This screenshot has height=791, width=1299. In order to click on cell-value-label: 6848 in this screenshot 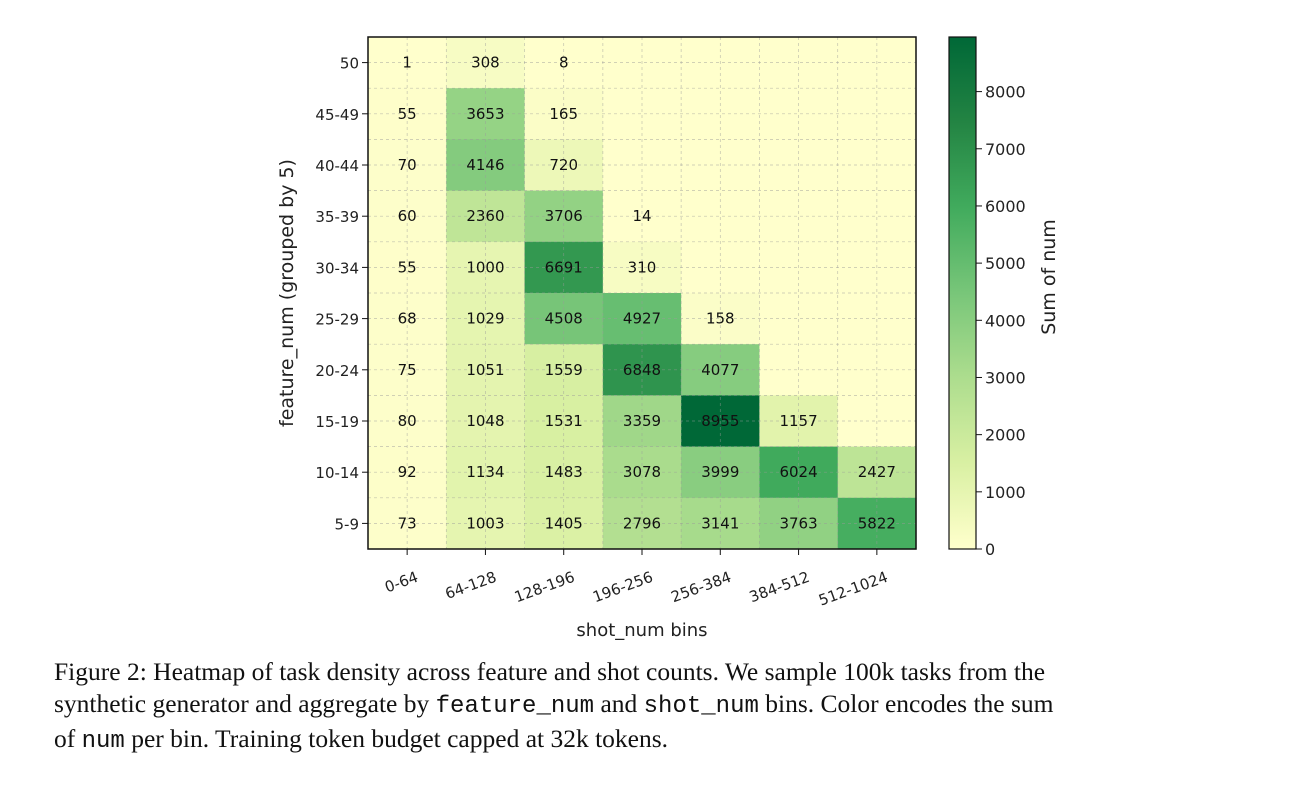, I will do `click(642, 370)`.